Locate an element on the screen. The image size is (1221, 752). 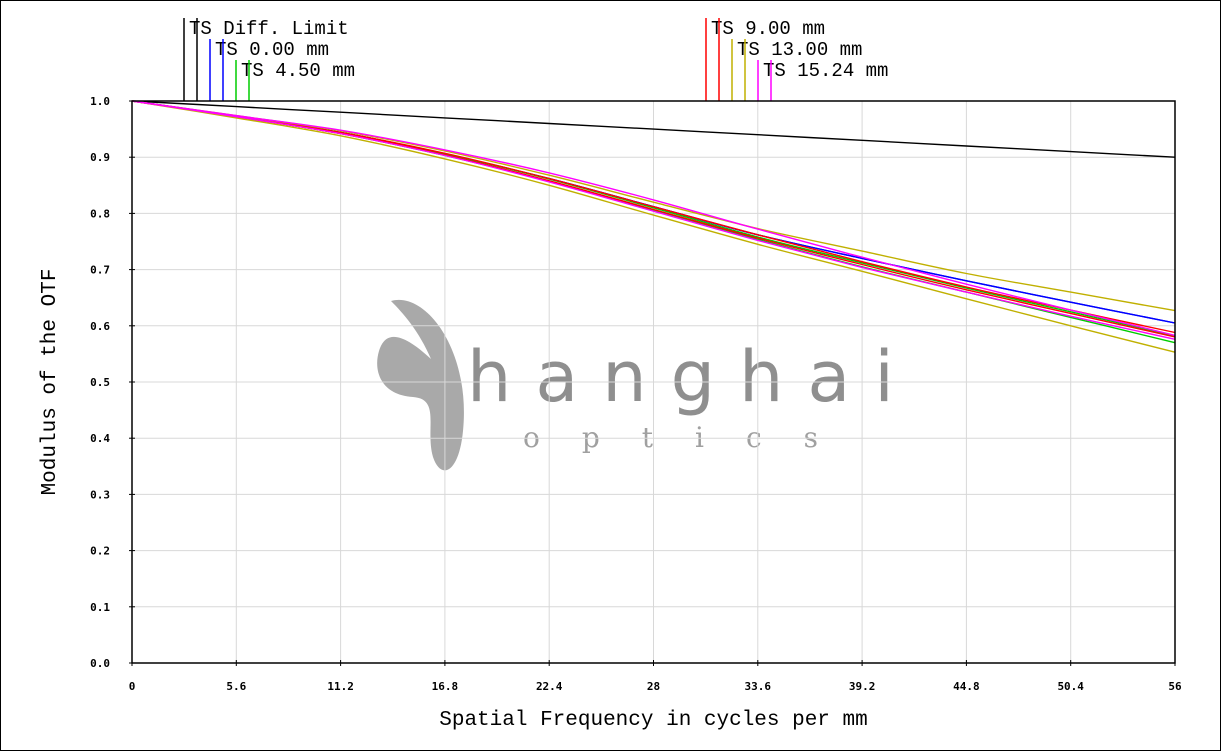
x-tick-label: 44.8 is located at coordinates (966, 686).